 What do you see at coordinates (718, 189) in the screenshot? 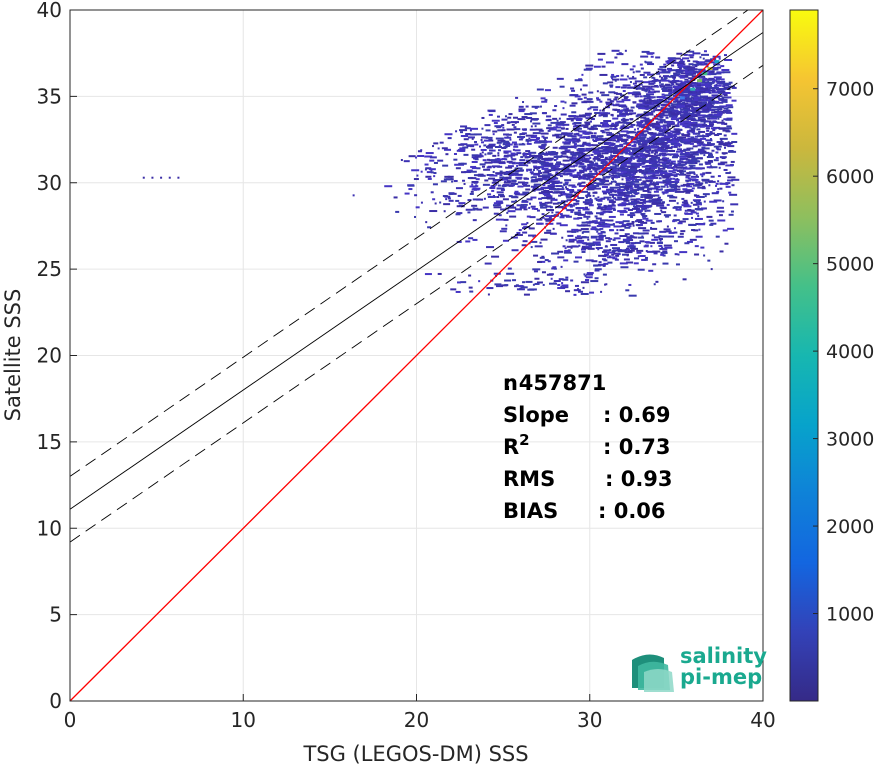
I see `density-cell-1961` at bounding box center [718, 189].